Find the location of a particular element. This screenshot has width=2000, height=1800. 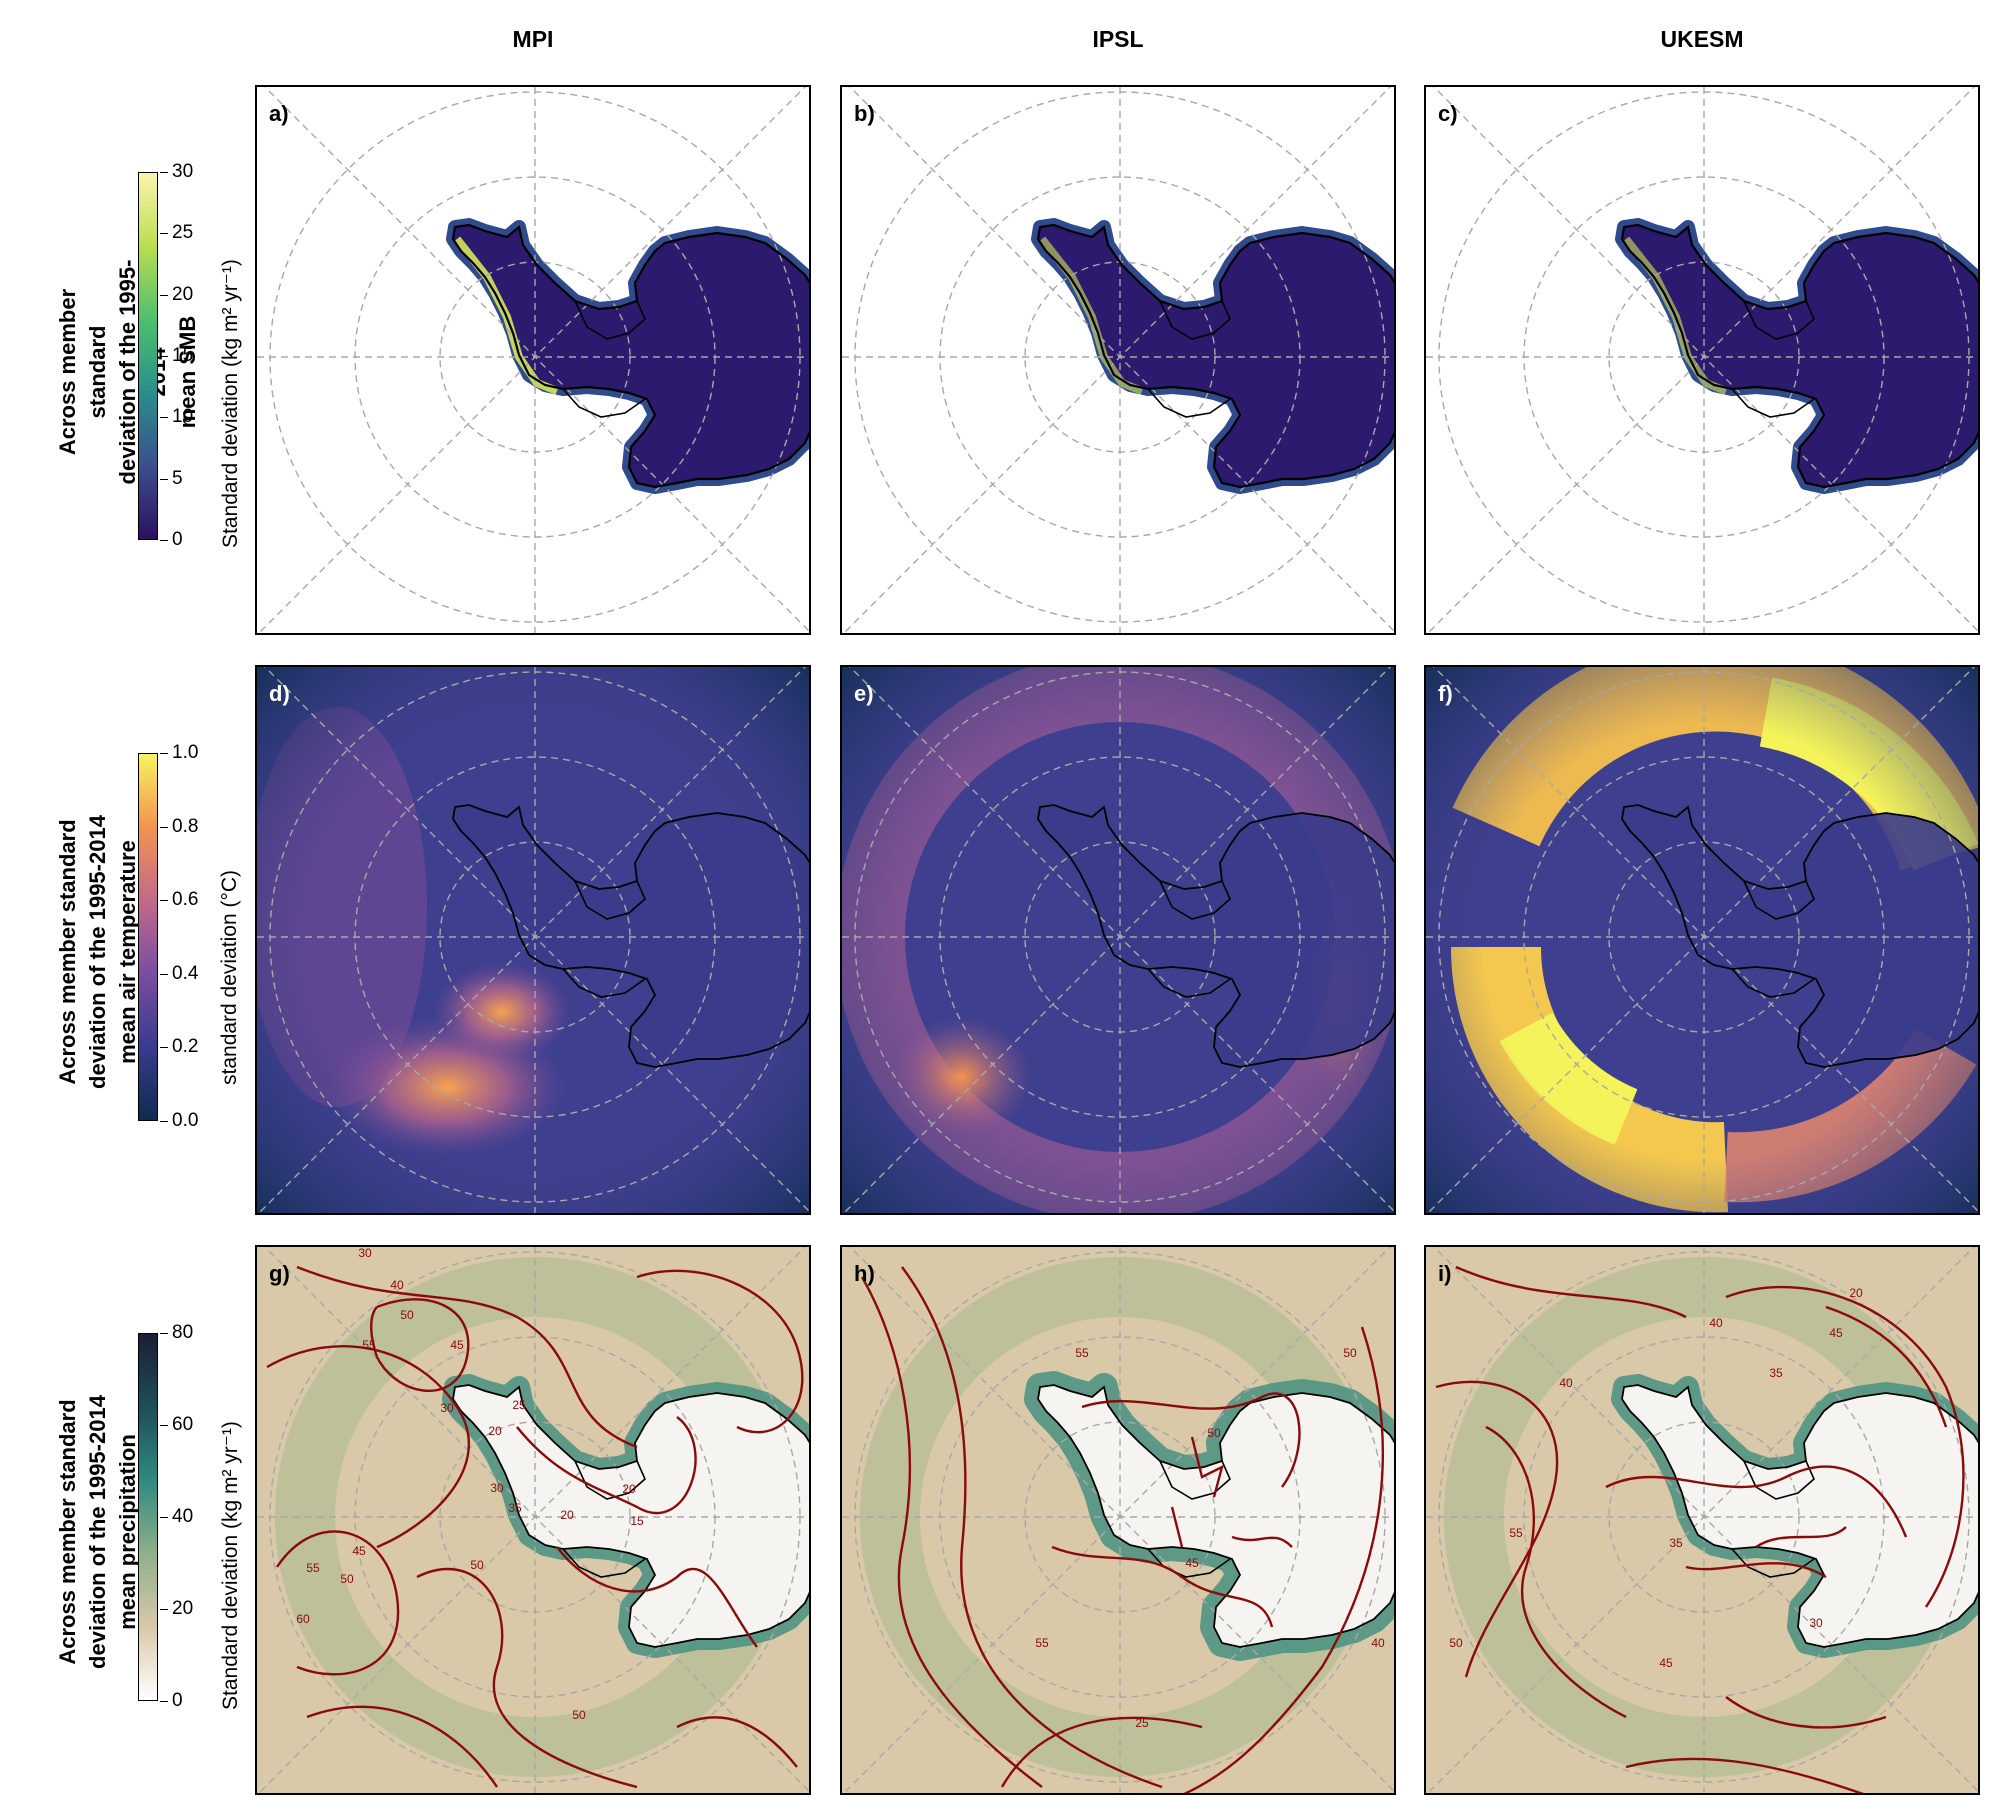

contour-label: 15 is located at coordinates (637, 1521).